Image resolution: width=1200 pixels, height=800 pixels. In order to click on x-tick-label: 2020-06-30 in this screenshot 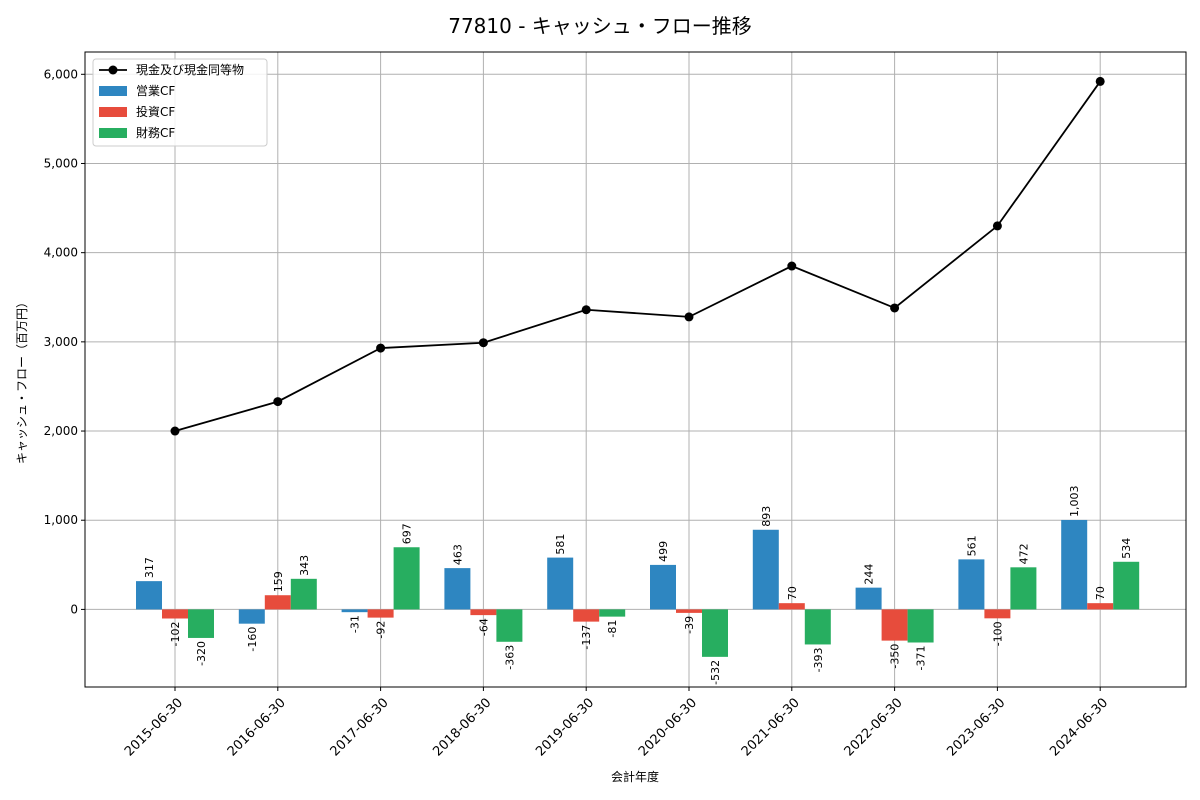, I will do `click(668, 727)`.